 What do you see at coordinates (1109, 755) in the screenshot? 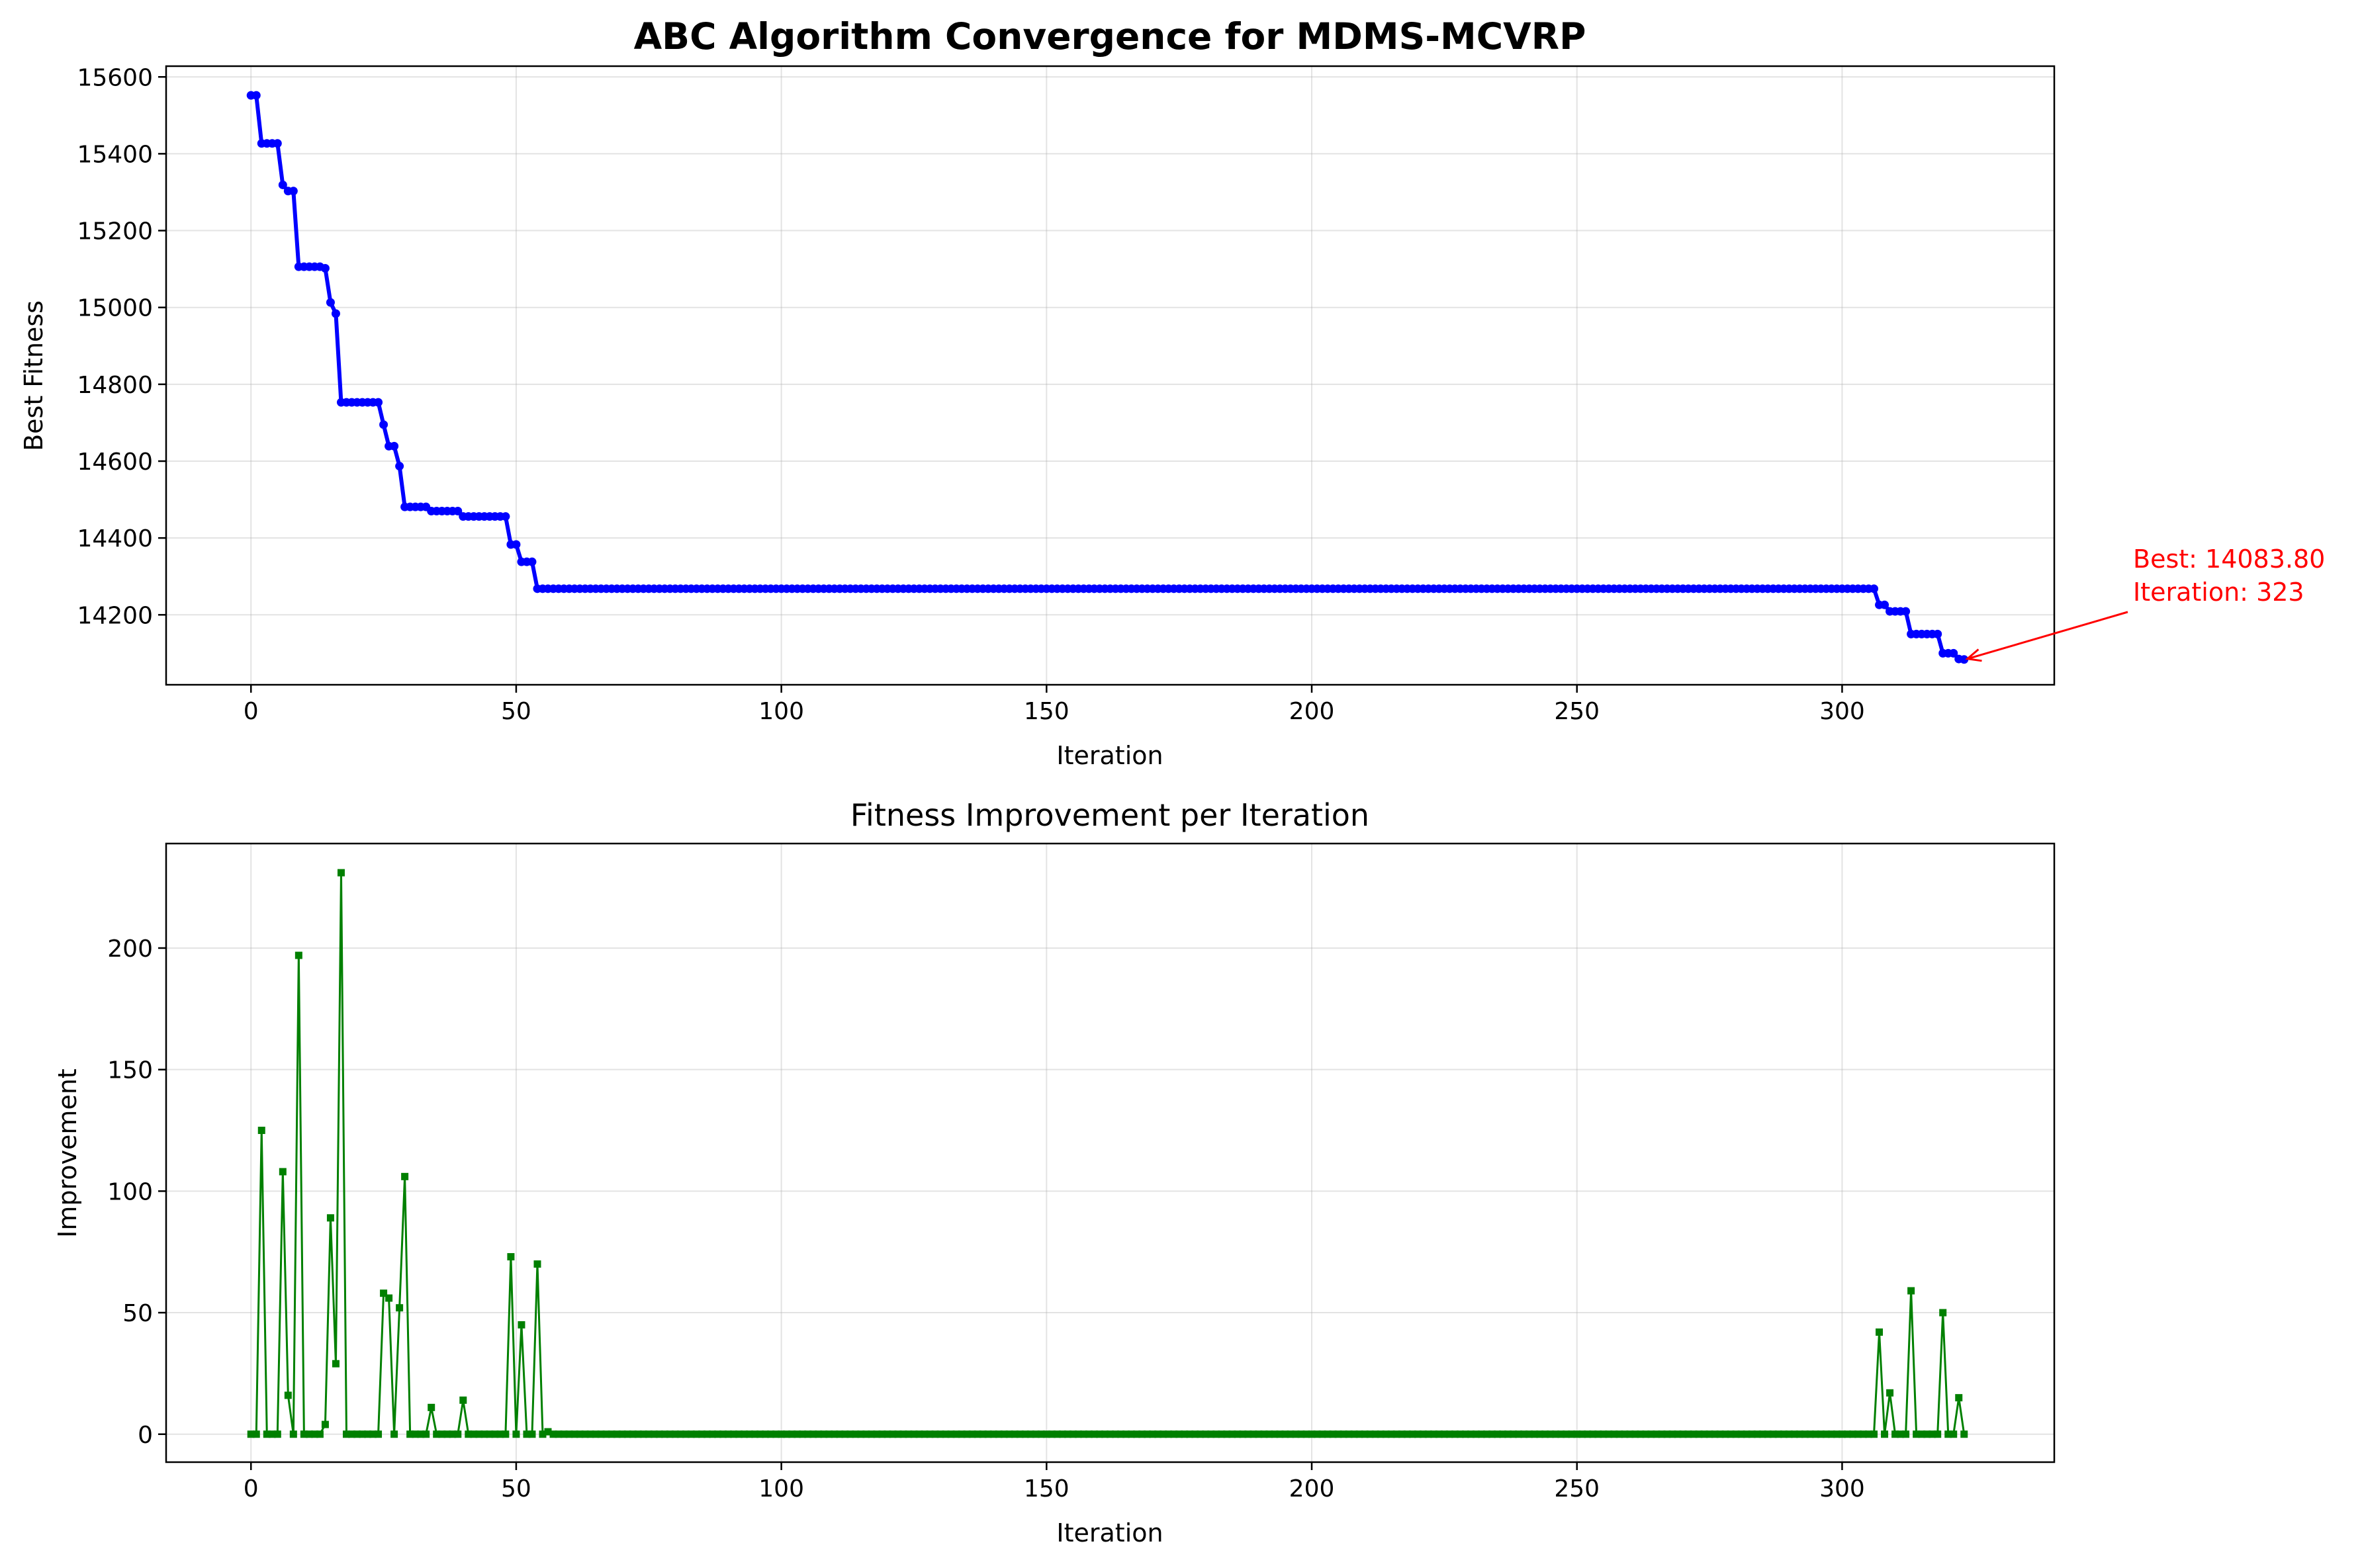
I see `convergence-x-axis-label: Iteration` at bounding box center [1109, 755].